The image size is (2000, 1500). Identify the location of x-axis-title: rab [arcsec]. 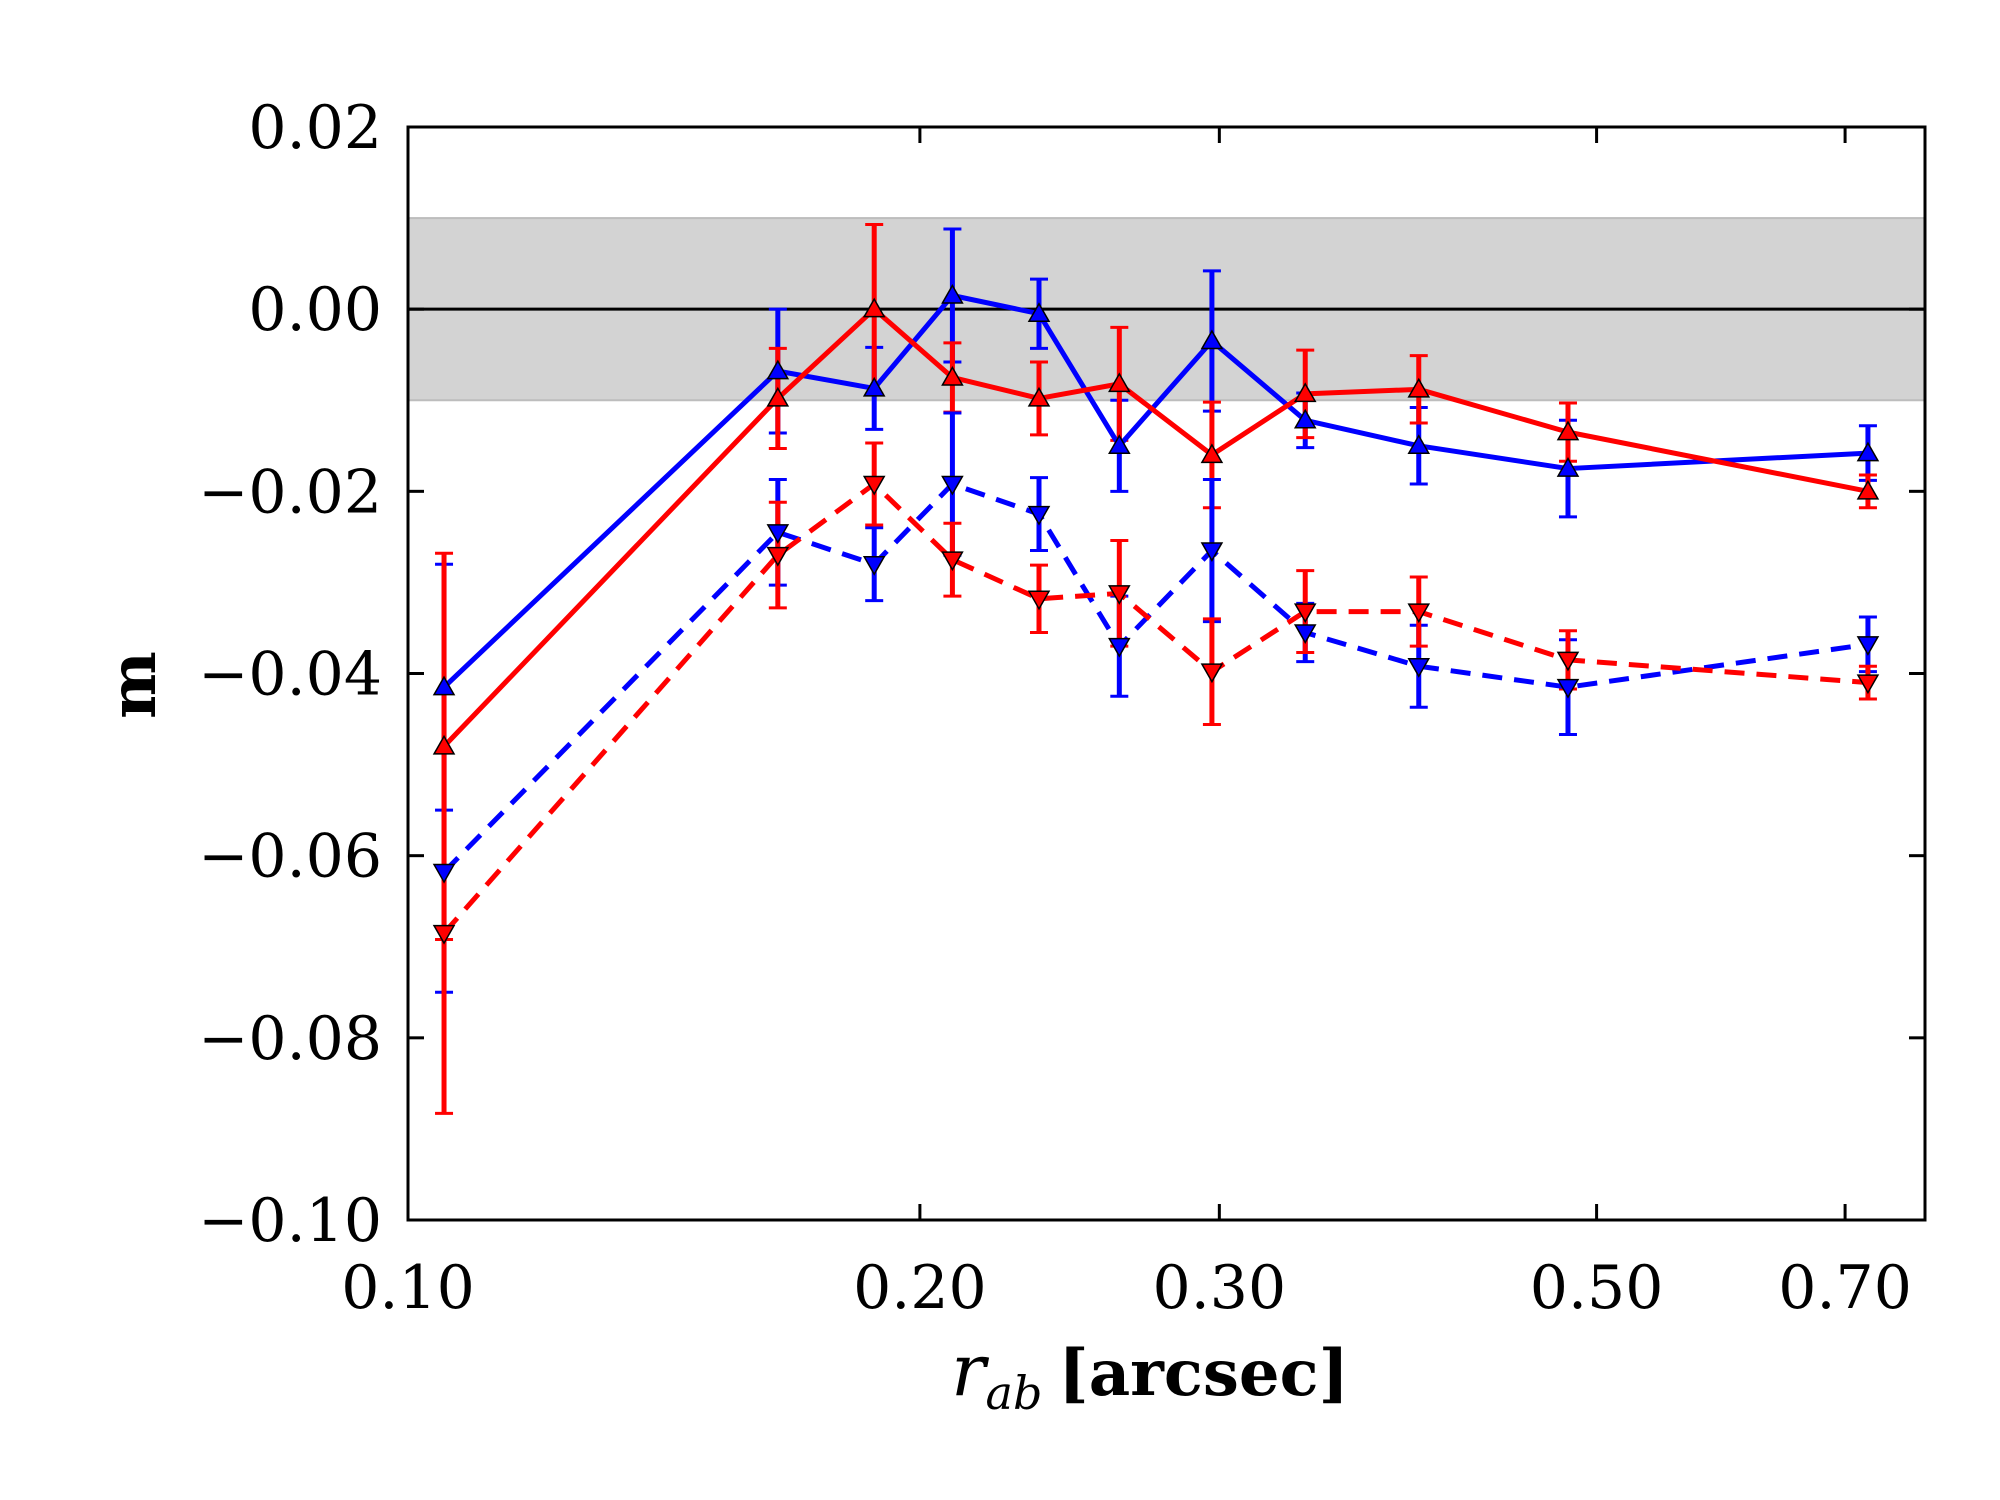
(1150, 1374).